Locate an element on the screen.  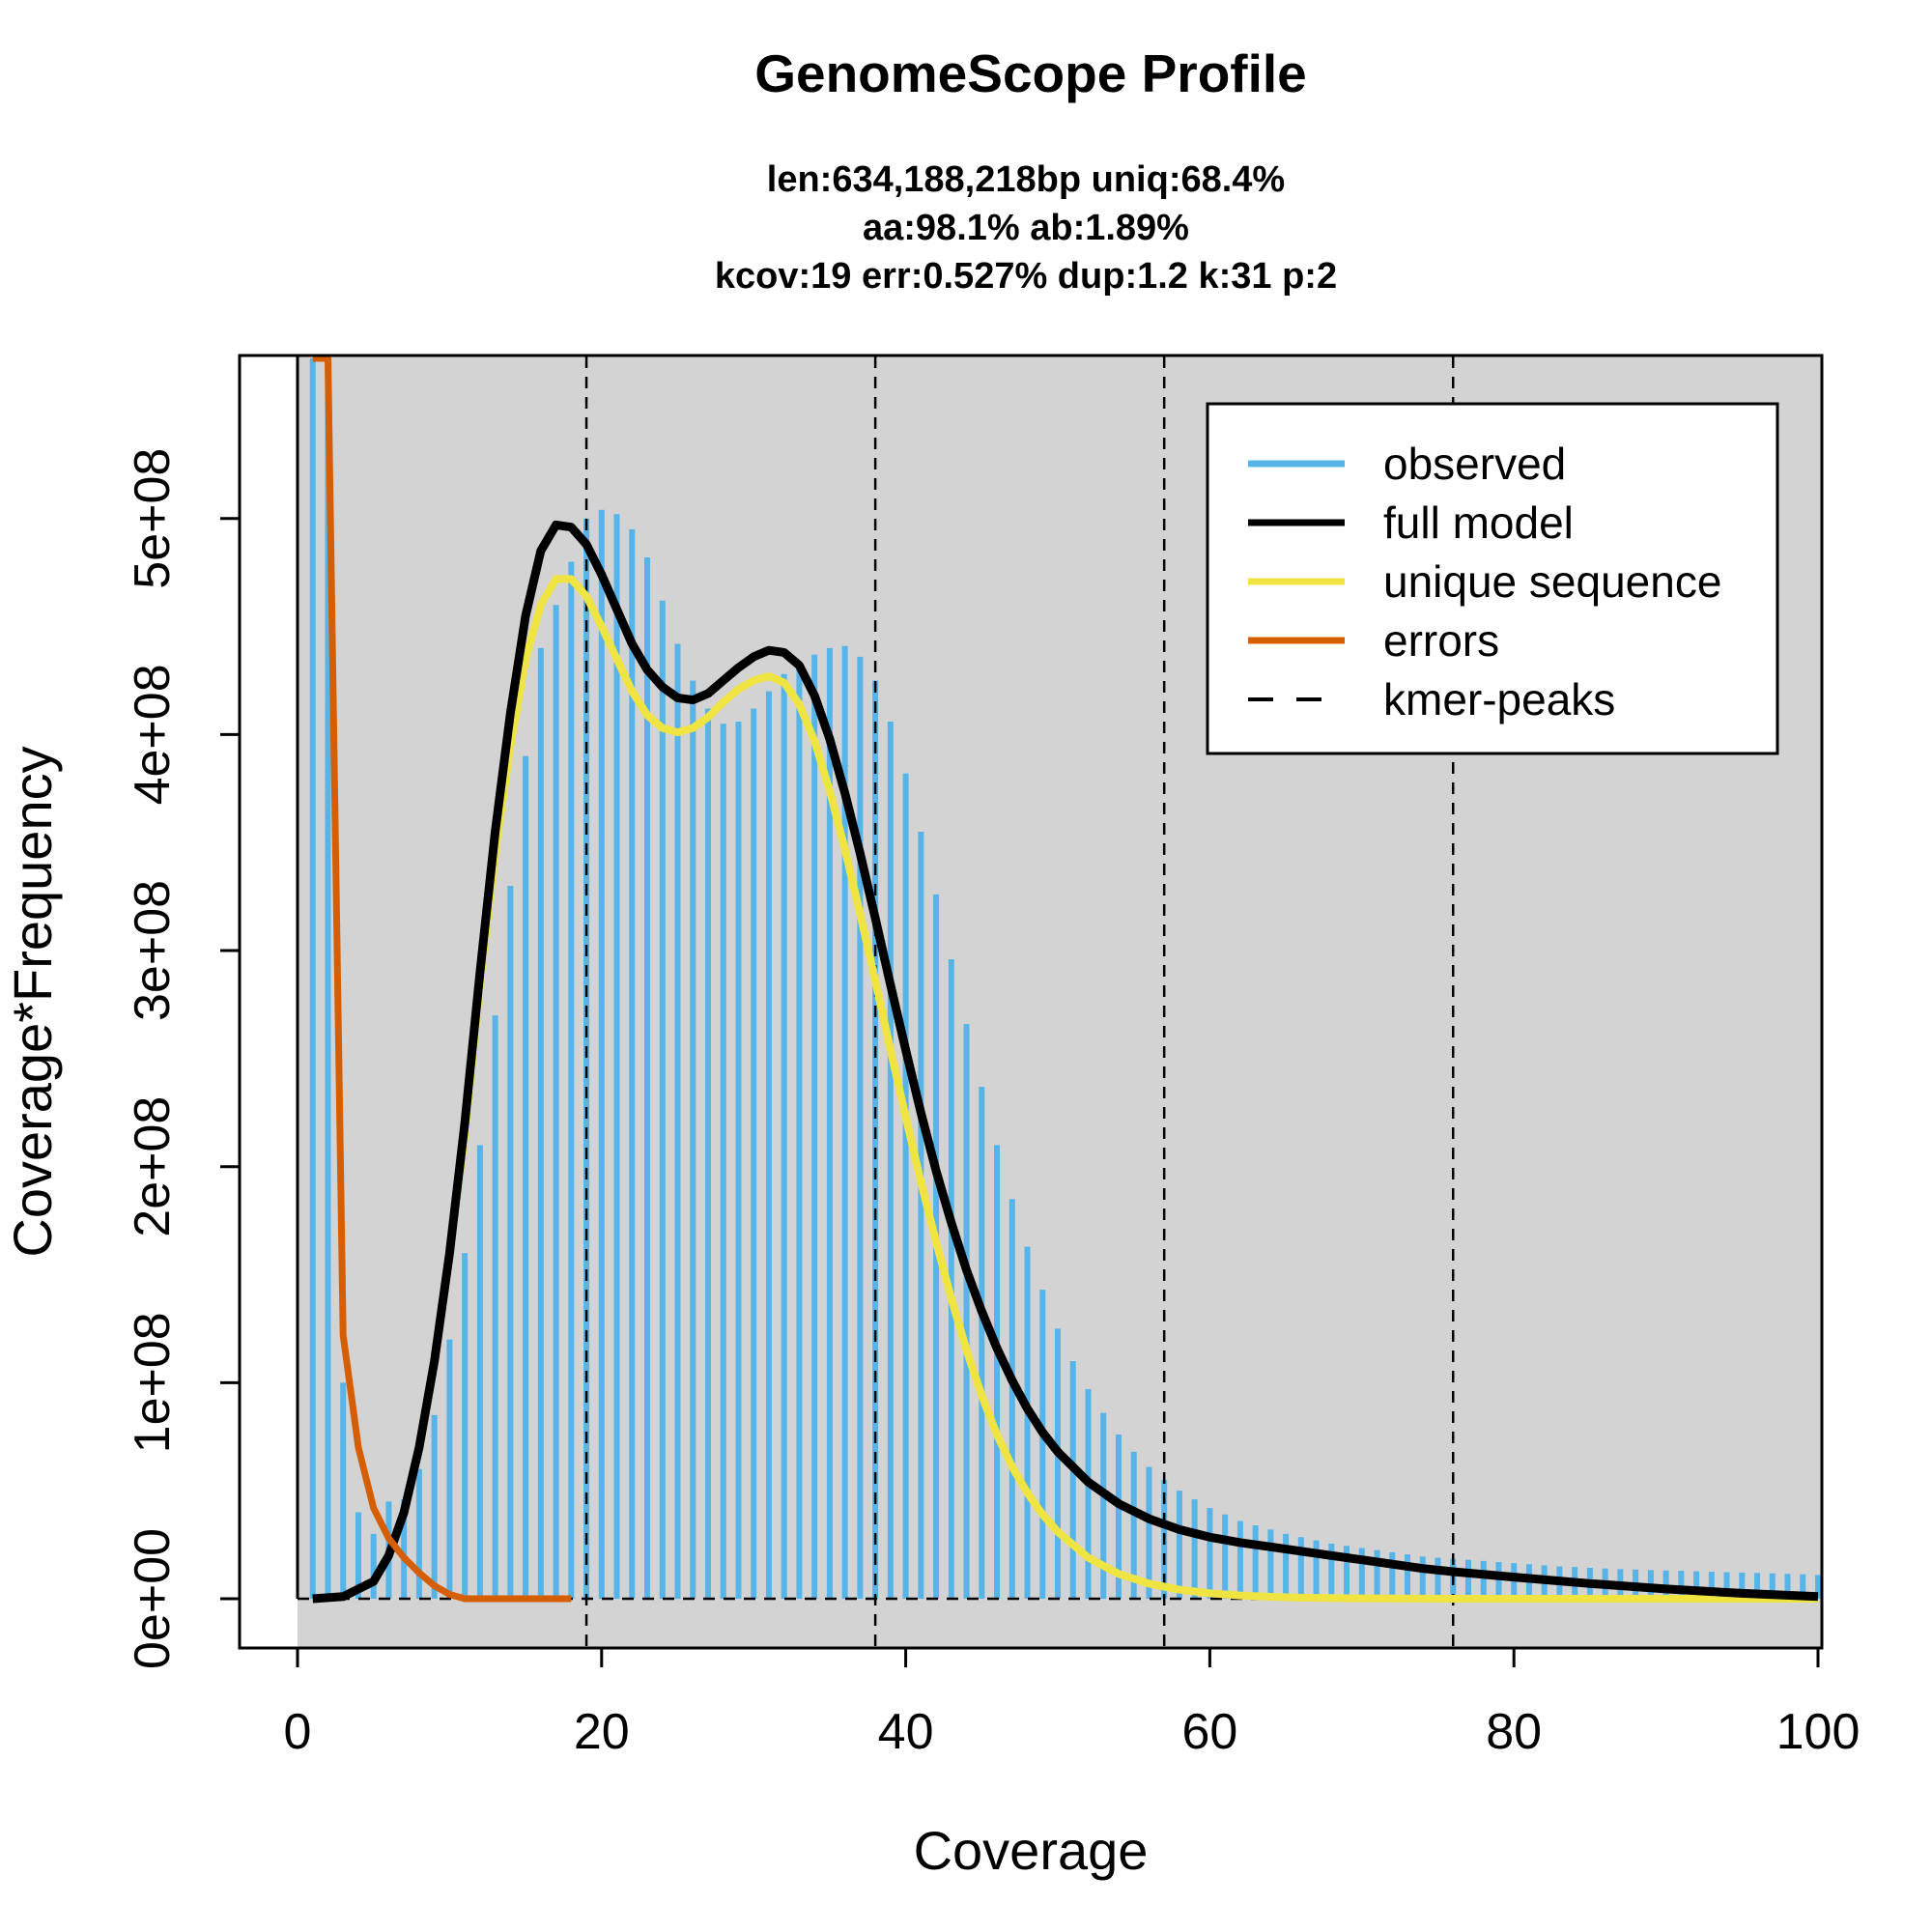
x-axis-label: Coverage is located at coordinates (1031, 1850).